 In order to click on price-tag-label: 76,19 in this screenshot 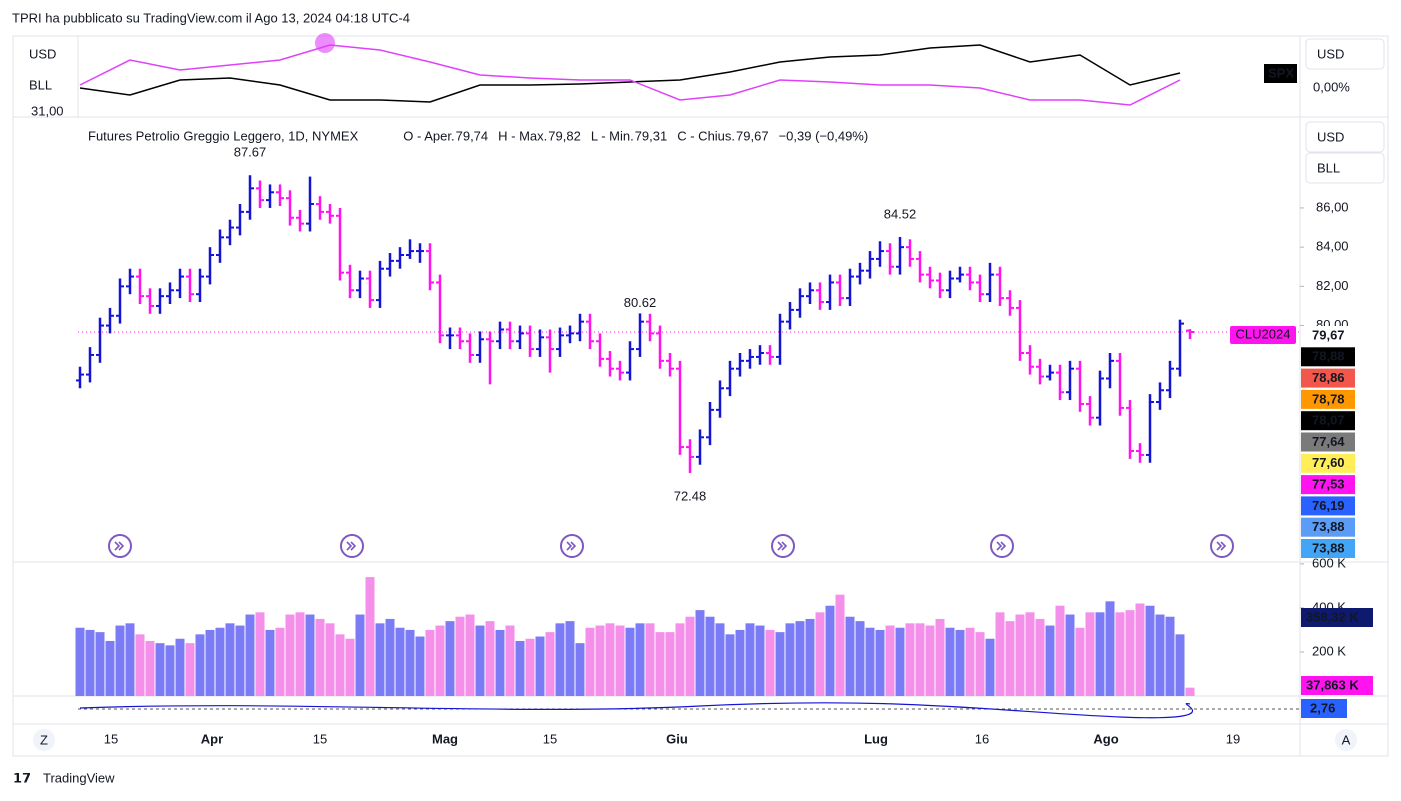, I will do `click(1328, 505)`.